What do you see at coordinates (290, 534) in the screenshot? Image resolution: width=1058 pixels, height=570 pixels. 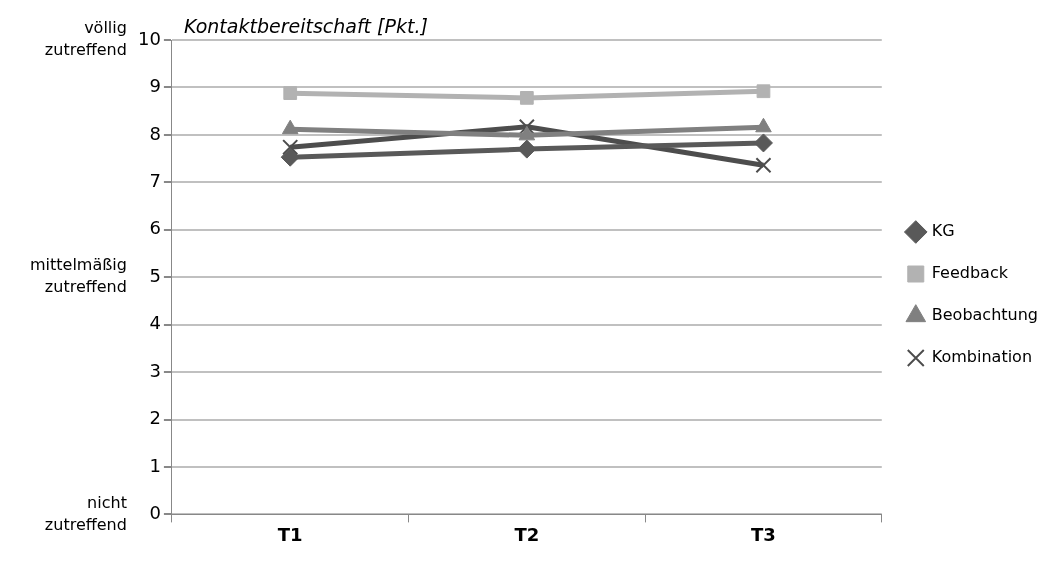 I see `x-tick-label: T1` at bounding box center [290, 534].